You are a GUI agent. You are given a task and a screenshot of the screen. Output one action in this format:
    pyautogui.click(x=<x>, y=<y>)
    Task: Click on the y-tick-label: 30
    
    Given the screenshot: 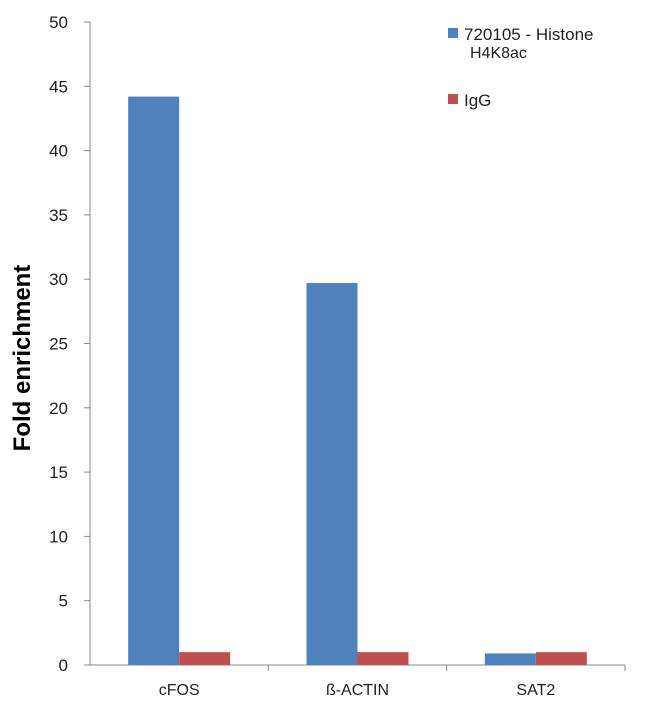 What is the action you would take?
    pyautogui.click(x=58, y=279)
    